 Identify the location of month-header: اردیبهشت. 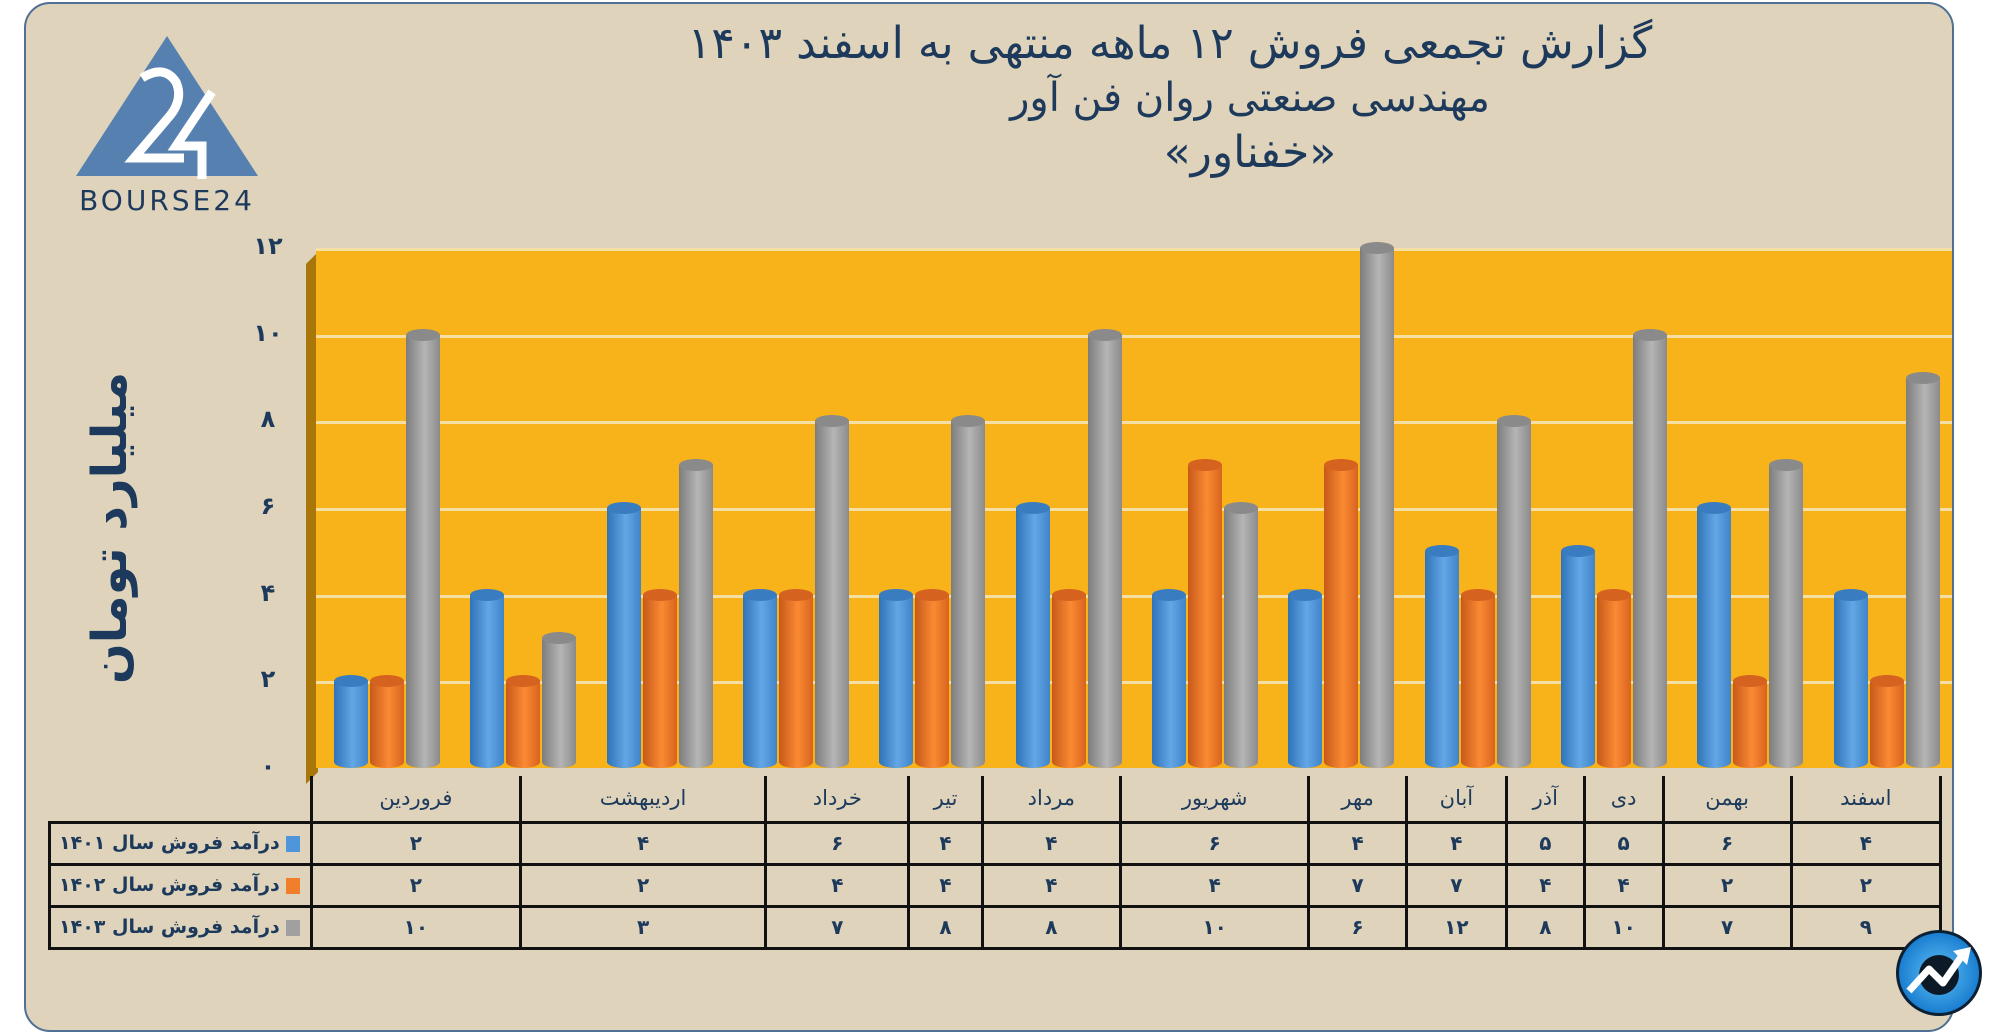
(643, 800).